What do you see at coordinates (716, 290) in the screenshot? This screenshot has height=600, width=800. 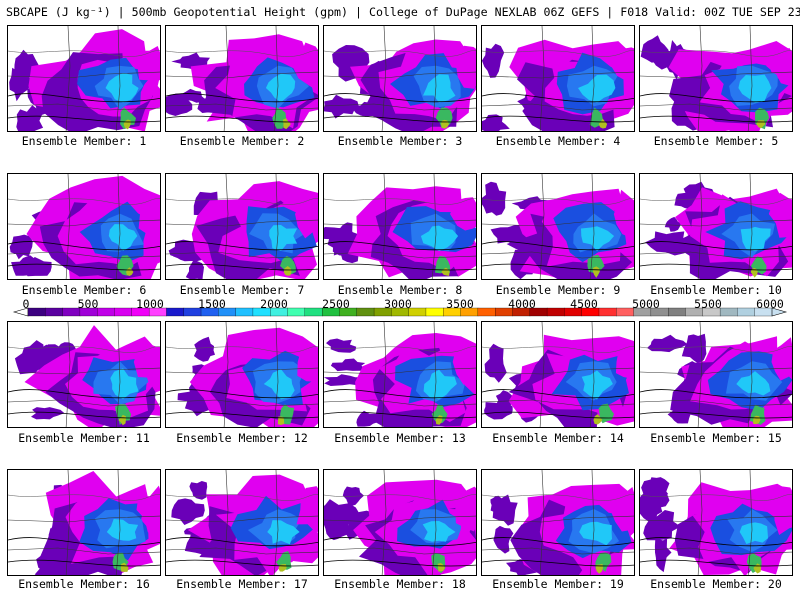 I see `ensemble-member-label: Ensemble Member: 10` at bounding box center [716, 290].